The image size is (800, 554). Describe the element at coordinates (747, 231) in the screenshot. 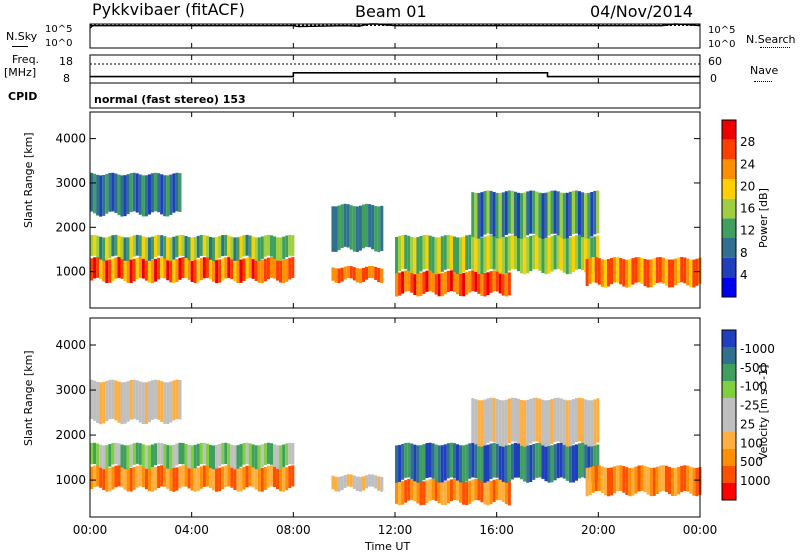

I see `power-colorbar-tick: 12` at that location.